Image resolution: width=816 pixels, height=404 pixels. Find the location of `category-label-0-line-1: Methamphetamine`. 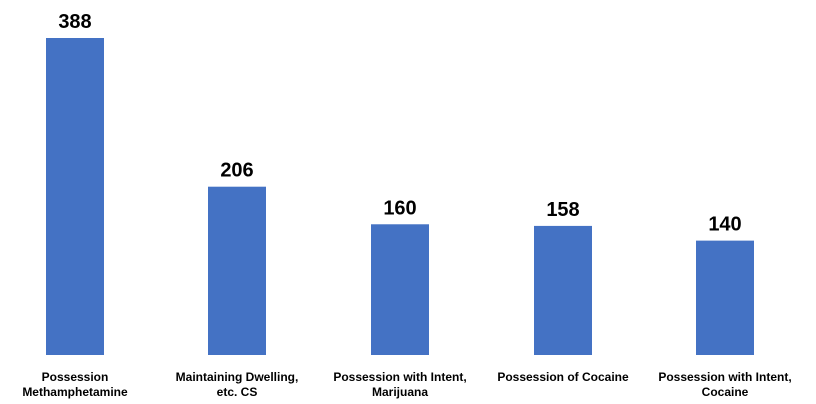

category-label-0-line-1: Methamphetamine is located at coordinates (75, 392).